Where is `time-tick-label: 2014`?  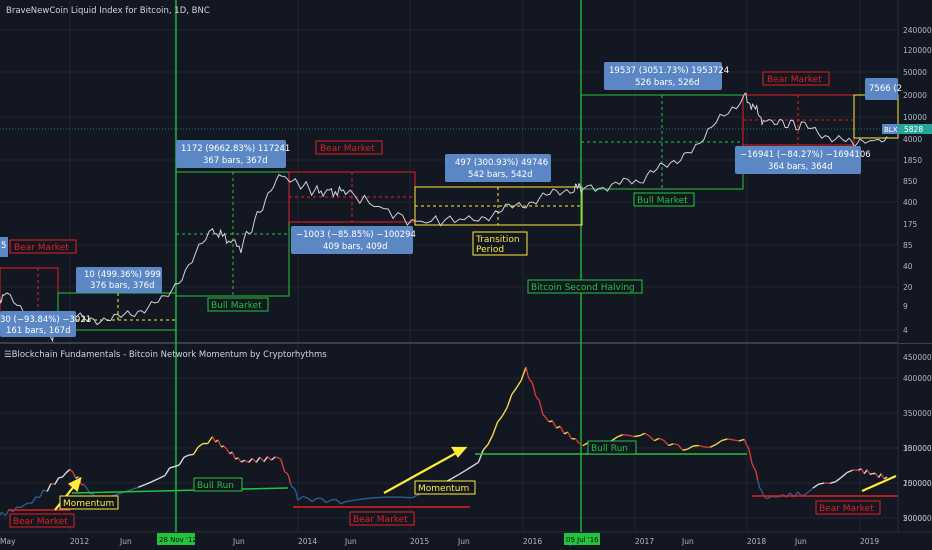 time-tick-label: 2014 is located at coordinates (307, 541).